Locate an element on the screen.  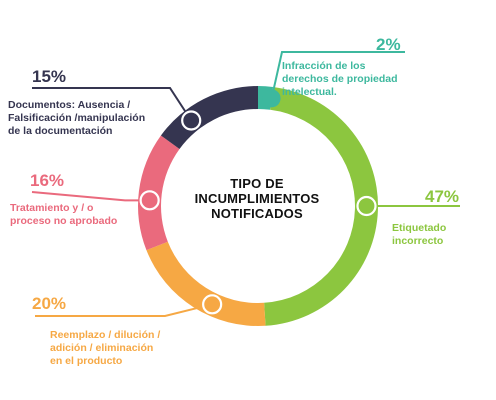
slice-marker-infraccion is located at coordinates (271, 98).